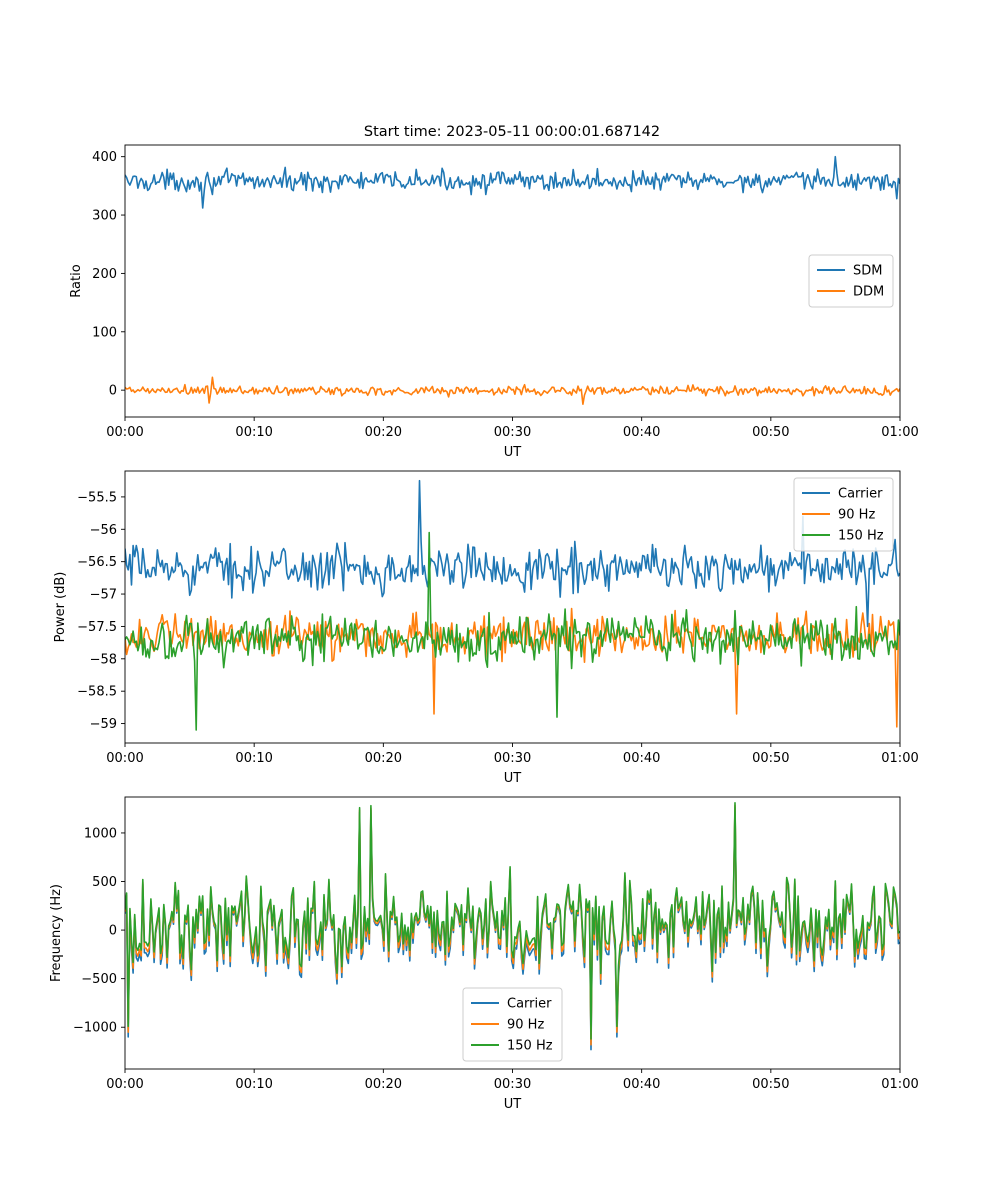 Image resolution: width=1000 pixels, height=1200 pixels. What do you see at coordinates (56, 933) in the screenshot?
I see `y-axis-label: Frequency (Hz)` at bounding box center [56, 933].